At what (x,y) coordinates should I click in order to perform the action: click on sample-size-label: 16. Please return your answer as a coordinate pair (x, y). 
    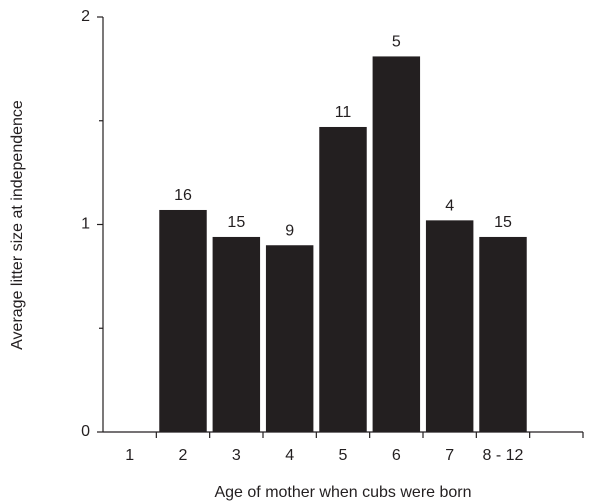
    Looking at the image, I should click on (183, 195).